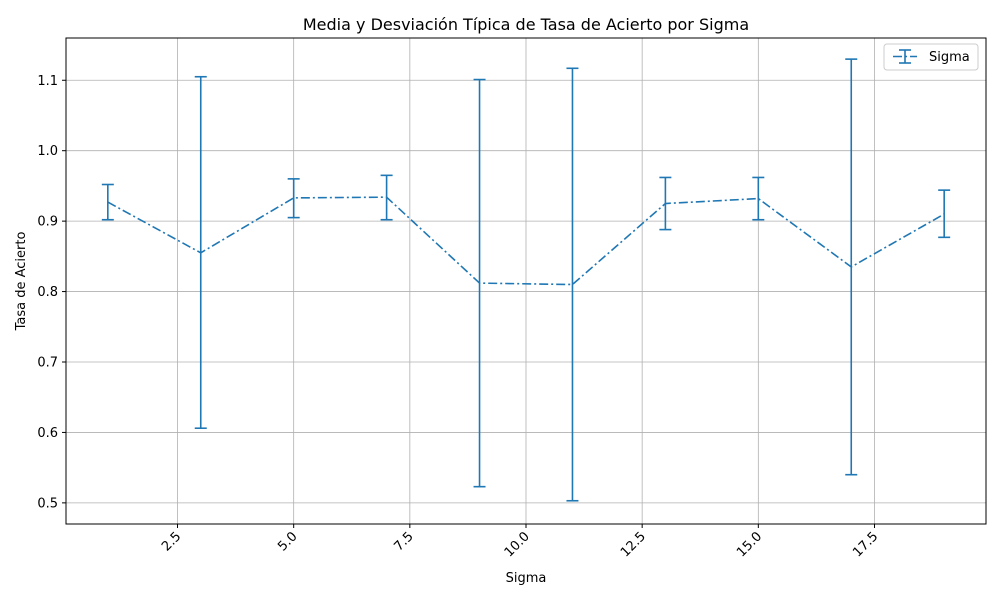  Describe the element at coordinates (21, 282) in the screenshot. I see `y-axis-label: Tasa de Acierto` at that location.